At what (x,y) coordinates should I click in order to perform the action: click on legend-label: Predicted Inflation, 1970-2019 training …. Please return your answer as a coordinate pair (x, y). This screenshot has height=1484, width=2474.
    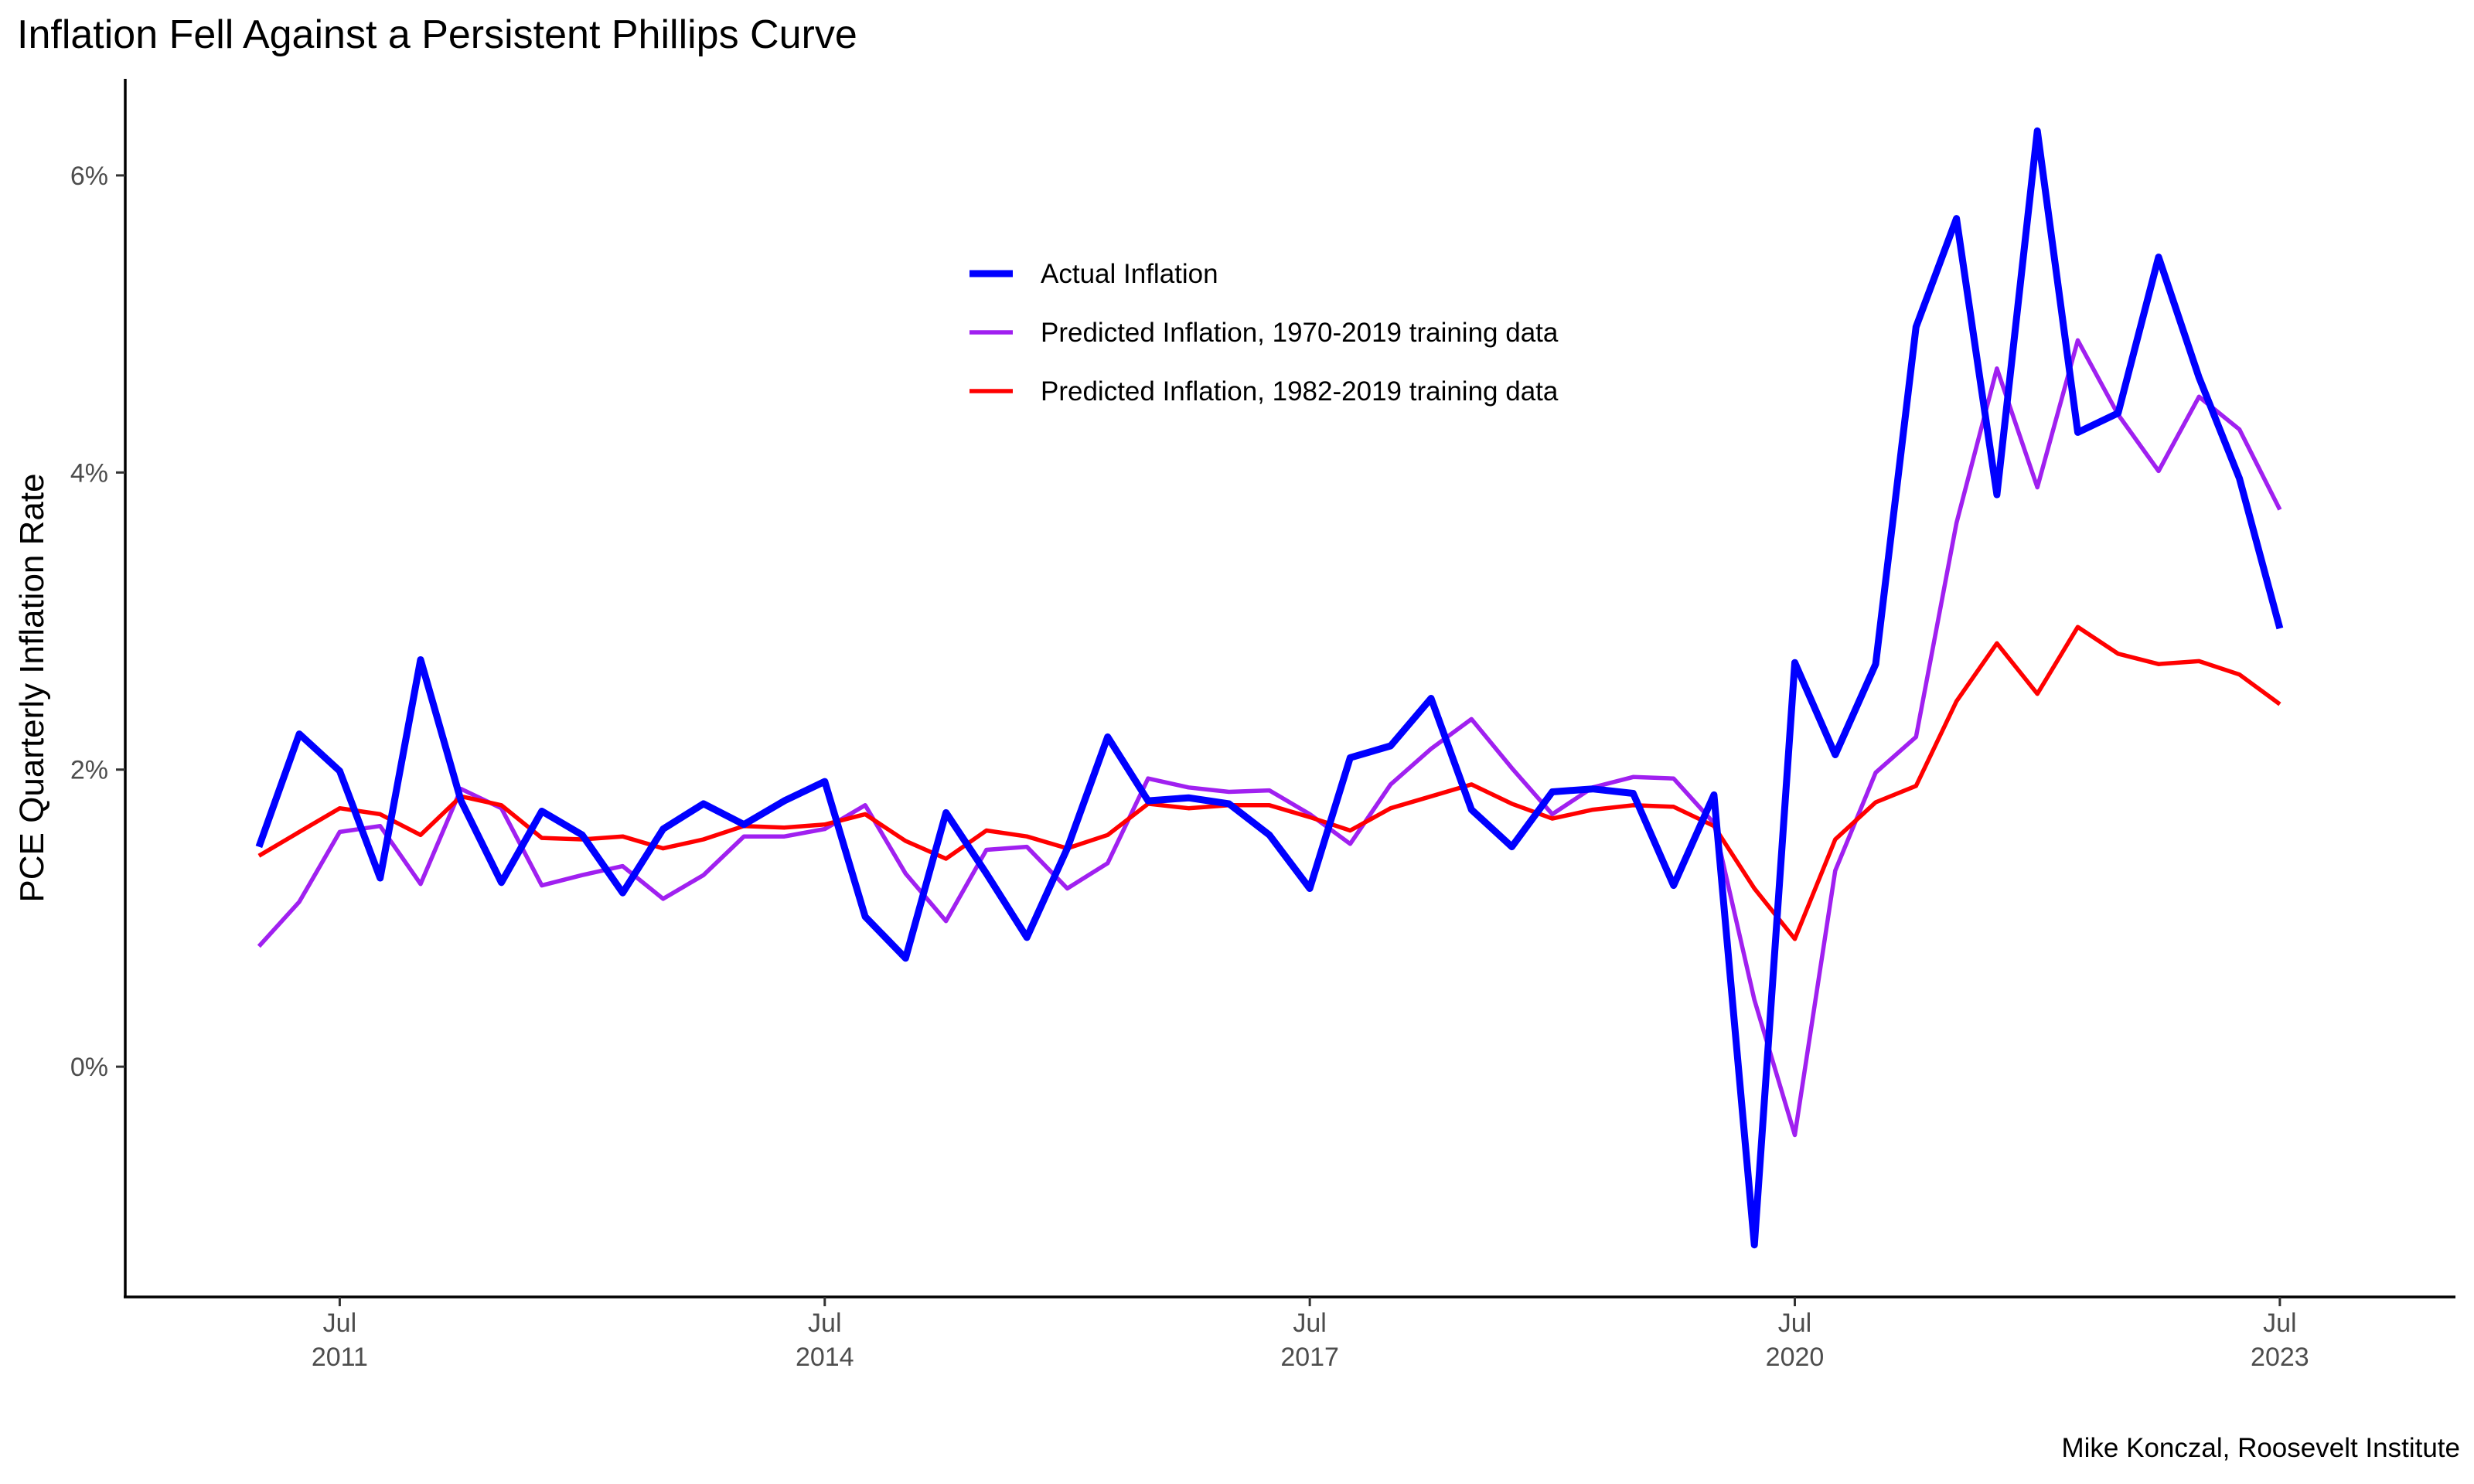
    Looking at the image, I should click on (1300, 333).